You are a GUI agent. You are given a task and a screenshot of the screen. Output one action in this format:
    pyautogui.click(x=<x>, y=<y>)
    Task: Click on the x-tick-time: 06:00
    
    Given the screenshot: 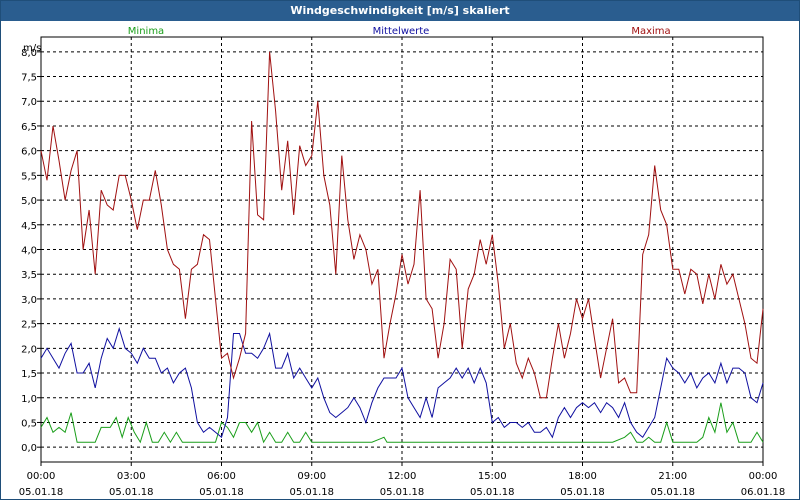 What is the action you would take?
    pyautogui.click(x=221, y=476)
    